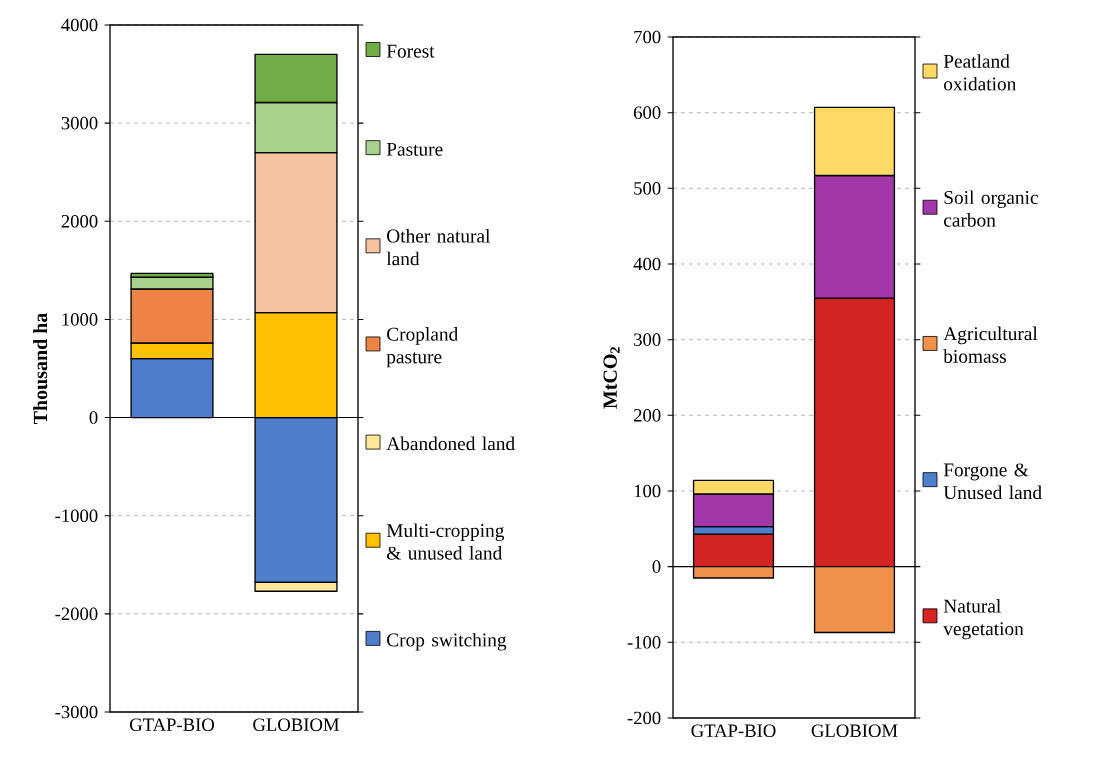  What do you see at coordinates (447, 641) in the screenshot?
I see `legend-label: Crop switching` at bounding box center [447, 641].